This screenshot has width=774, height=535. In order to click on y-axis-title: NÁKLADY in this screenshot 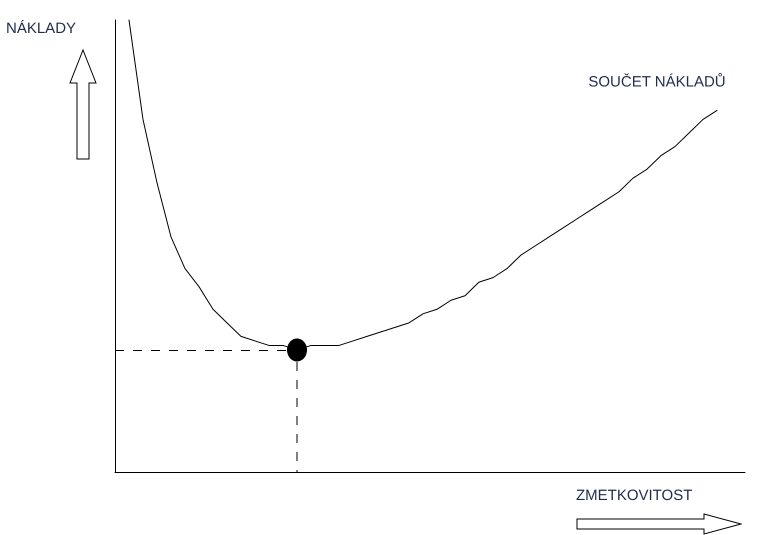, I will do `click(41, 28)`.